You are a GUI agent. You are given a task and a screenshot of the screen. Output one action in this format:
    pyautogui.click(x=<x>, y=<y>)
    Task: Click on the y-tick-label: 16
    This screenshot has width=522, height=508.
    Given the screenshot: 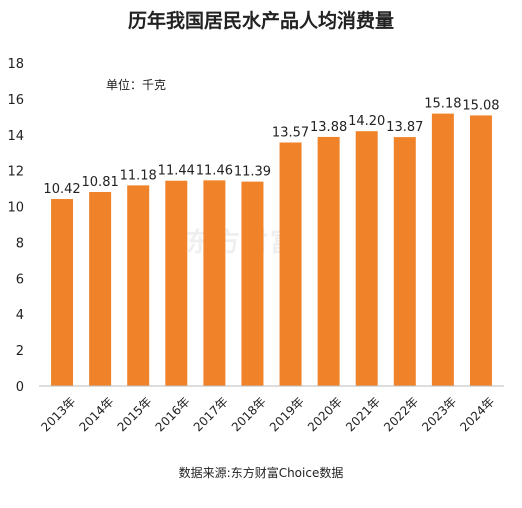 What is the action you would take?
    pyautogui.click(x=15, y=100)
    